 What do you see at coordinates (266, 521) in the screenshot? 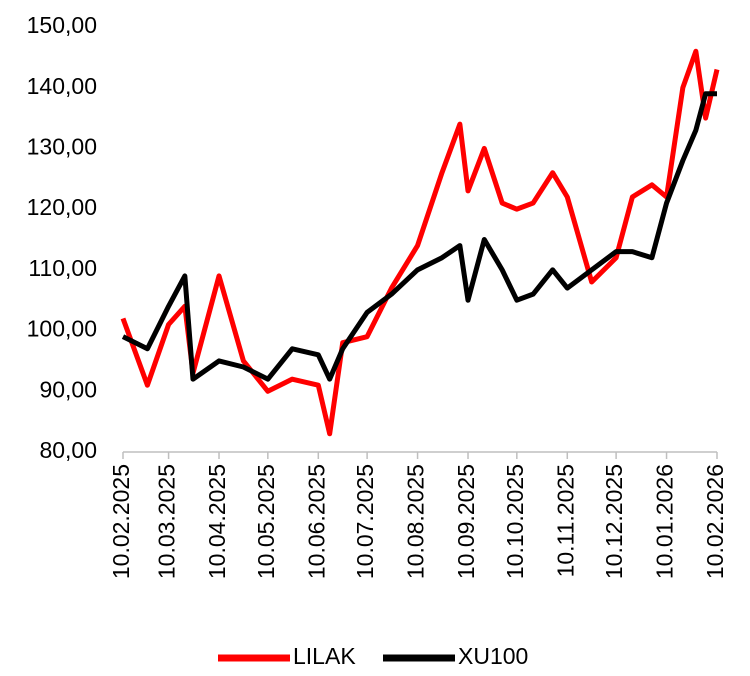
I see `x-tick-label: 10.05.2025` at bounding box center [266, 521].